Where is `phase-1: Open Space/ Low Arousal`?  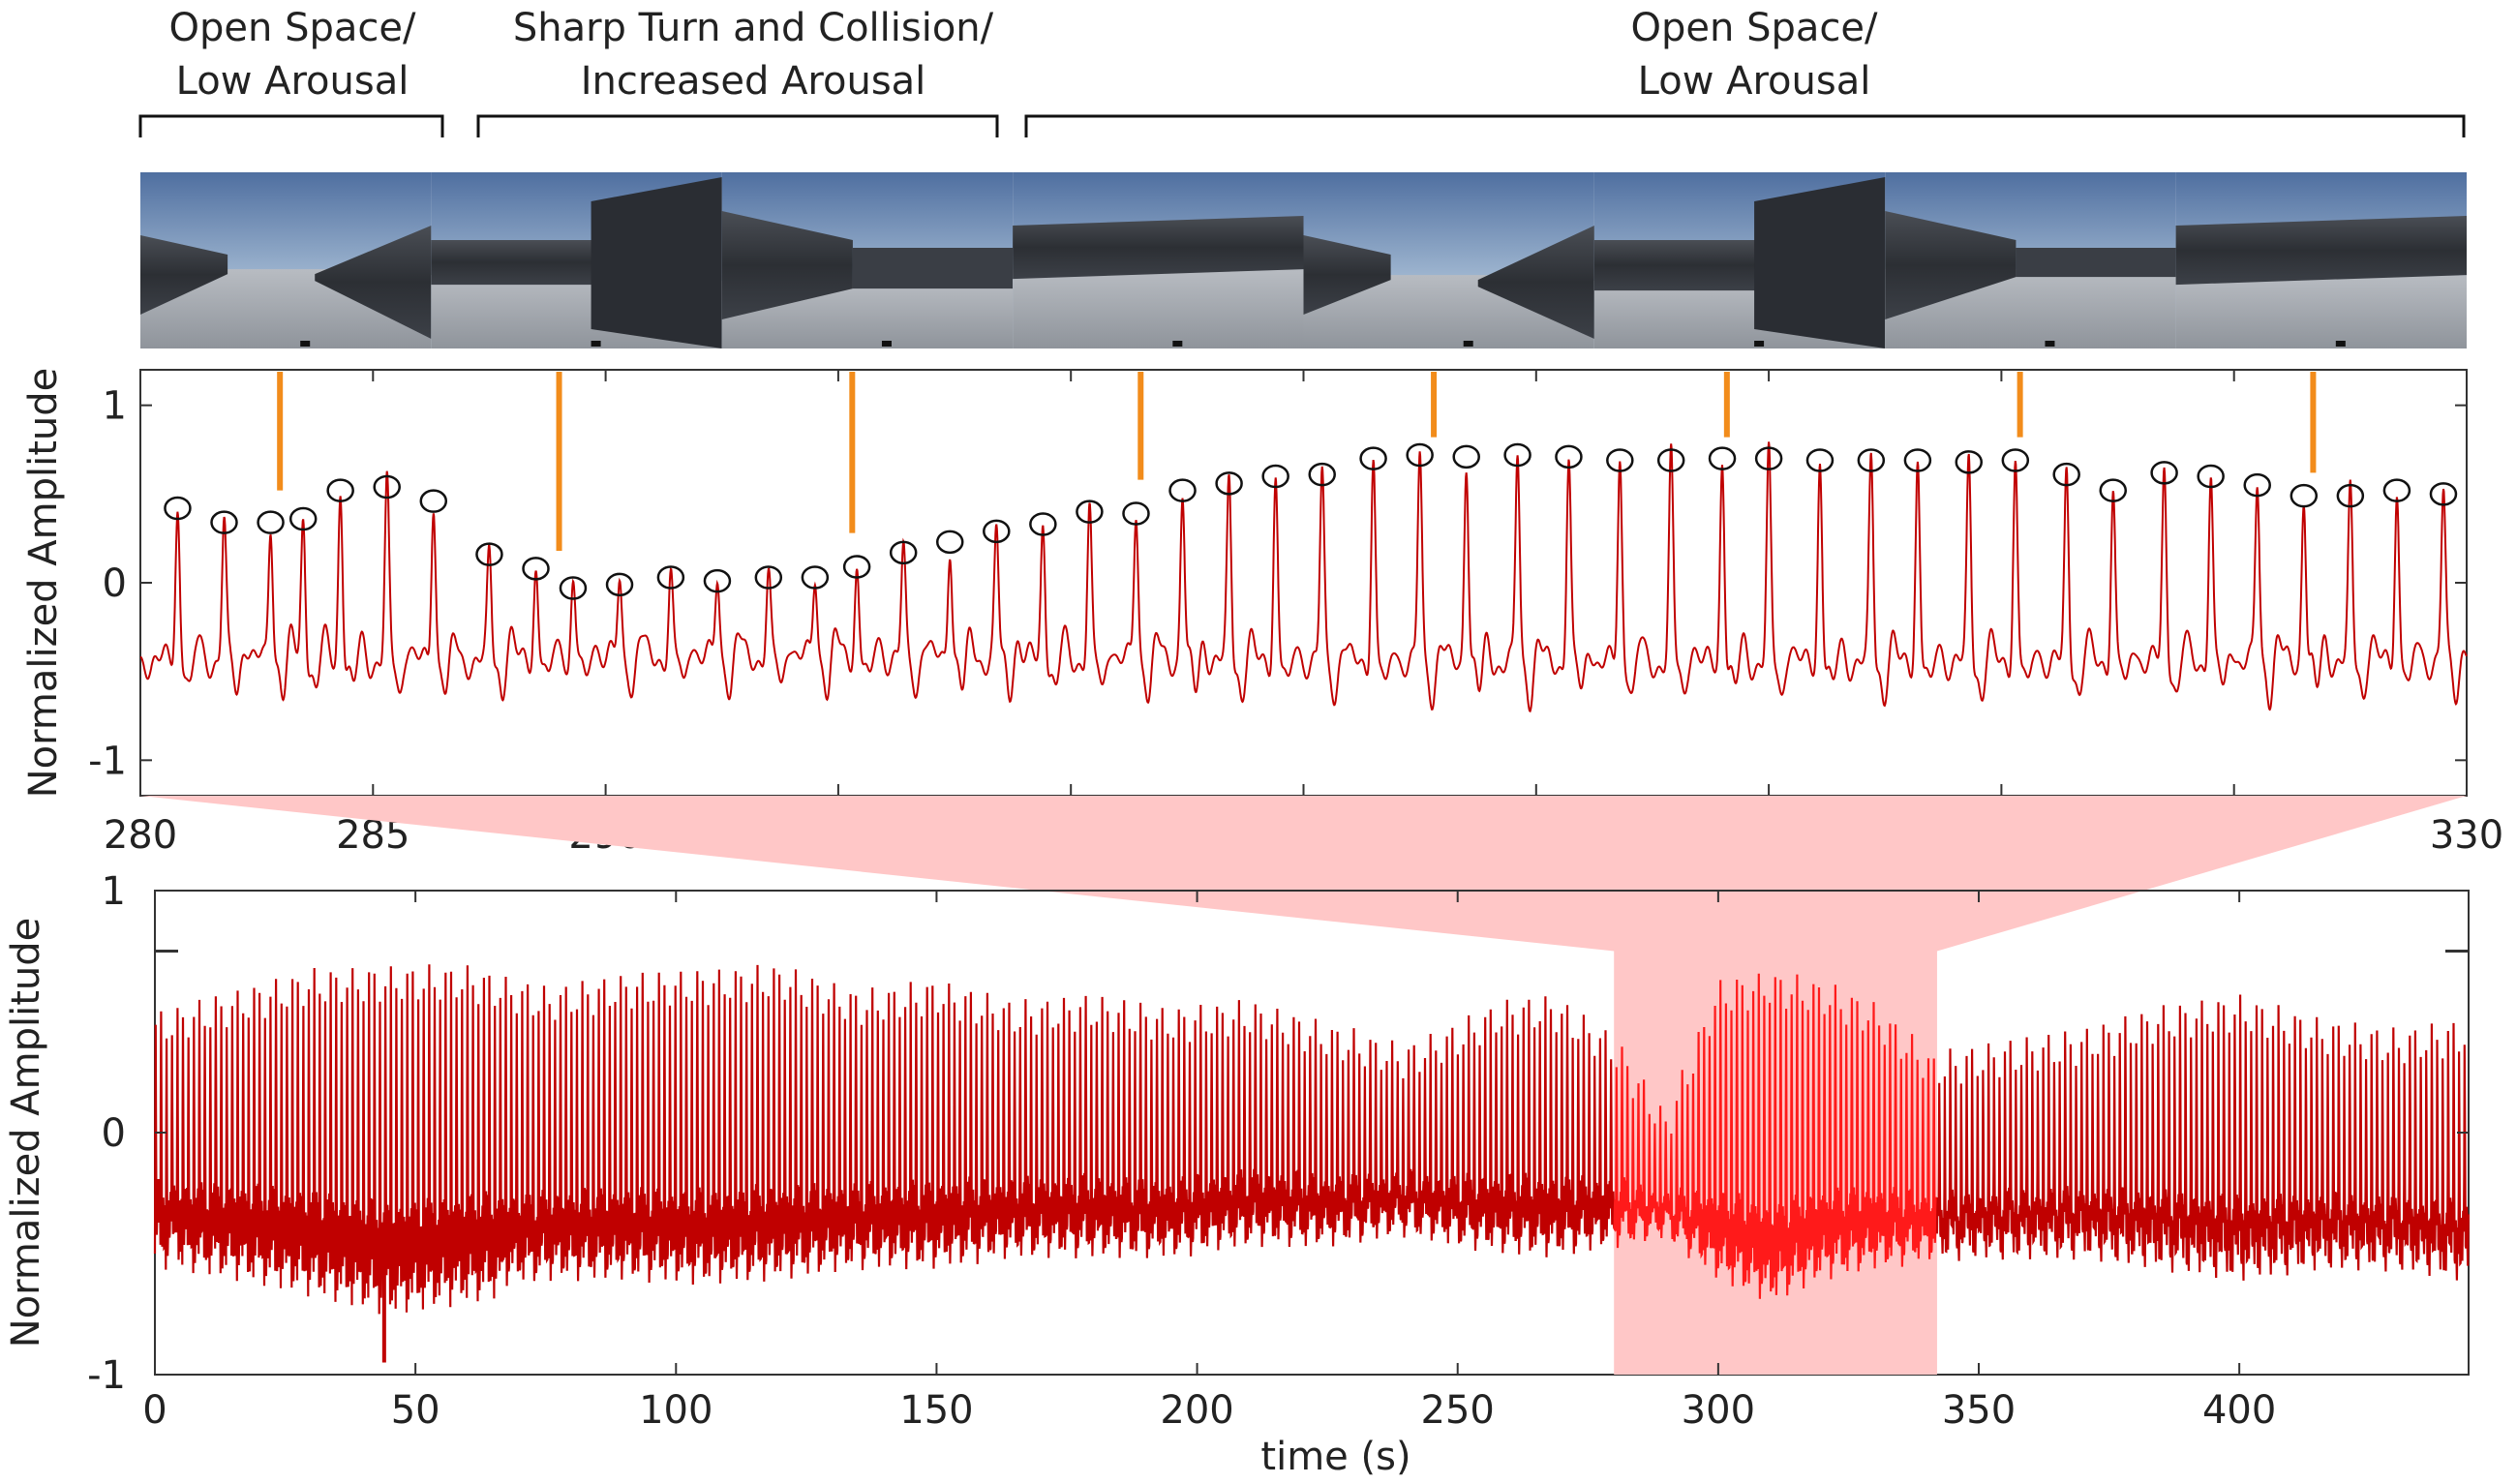 phase-1: Open Space/ Low Arousal is located at coordinates (291, 71).